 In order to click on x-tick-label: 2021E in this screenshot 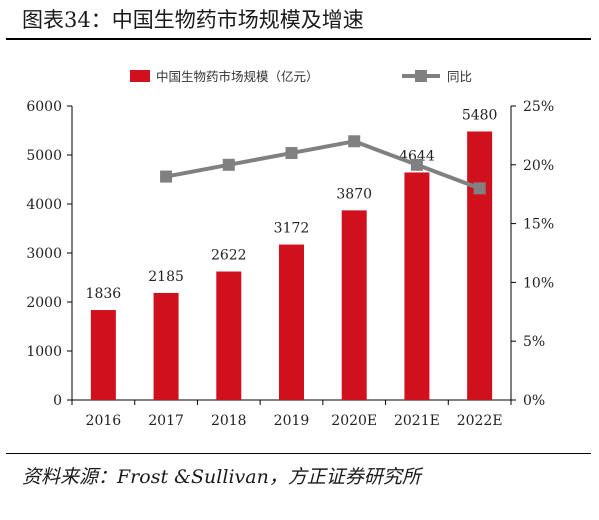, I will do `click(417, 421)`.